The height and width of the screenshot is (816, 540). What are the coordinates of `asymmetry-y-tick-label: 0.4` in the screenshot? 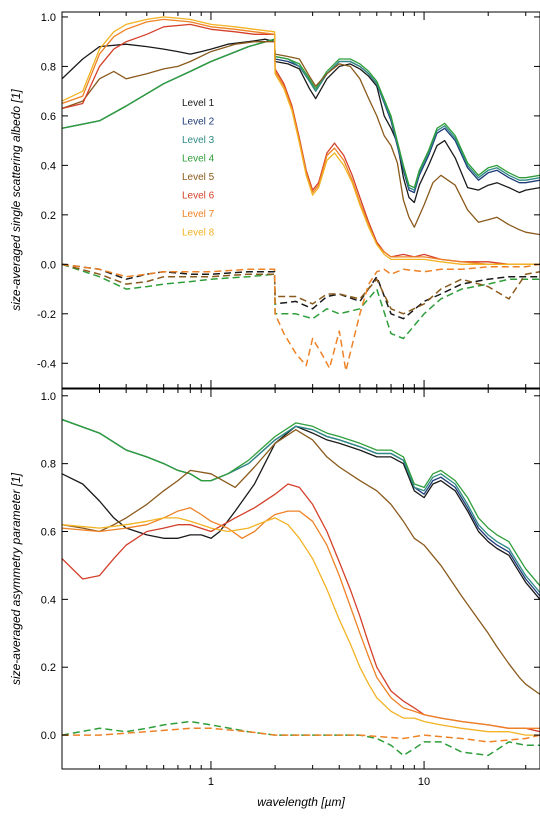 It's located at (48, 600).